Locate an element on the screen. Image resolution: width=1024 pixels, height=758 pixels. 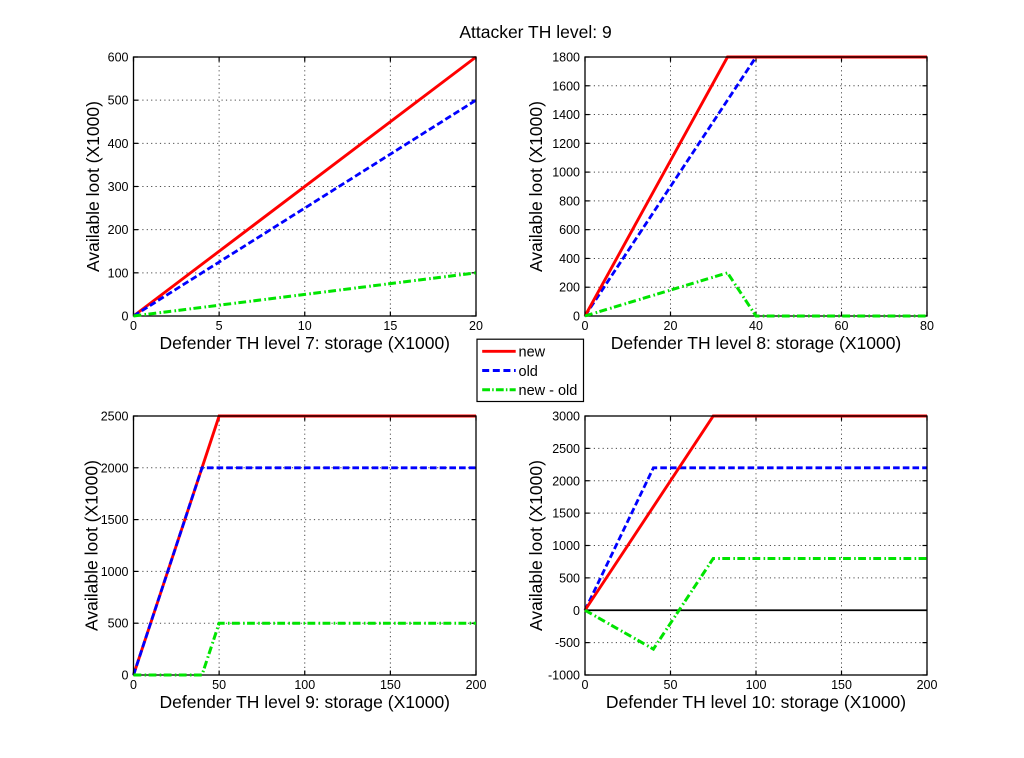
svg-text: 1400 is located at coordinates (566, 115).